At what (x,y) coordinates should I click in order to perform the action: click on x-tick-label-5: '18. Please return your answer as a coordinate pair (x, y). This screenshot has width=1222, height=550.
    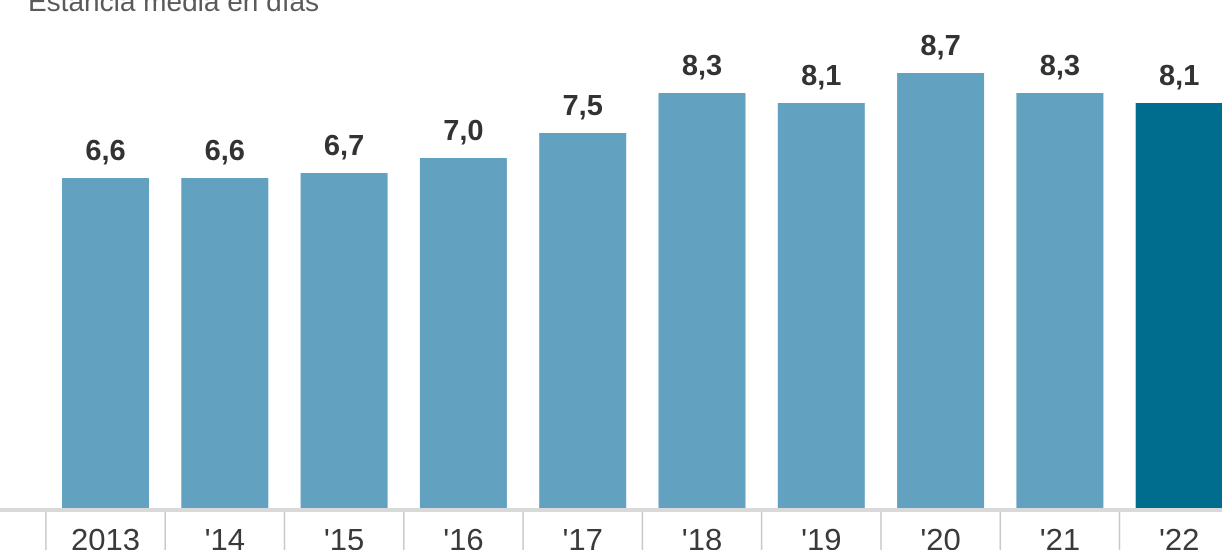
    Looking at the image, I should click on (702, 536).